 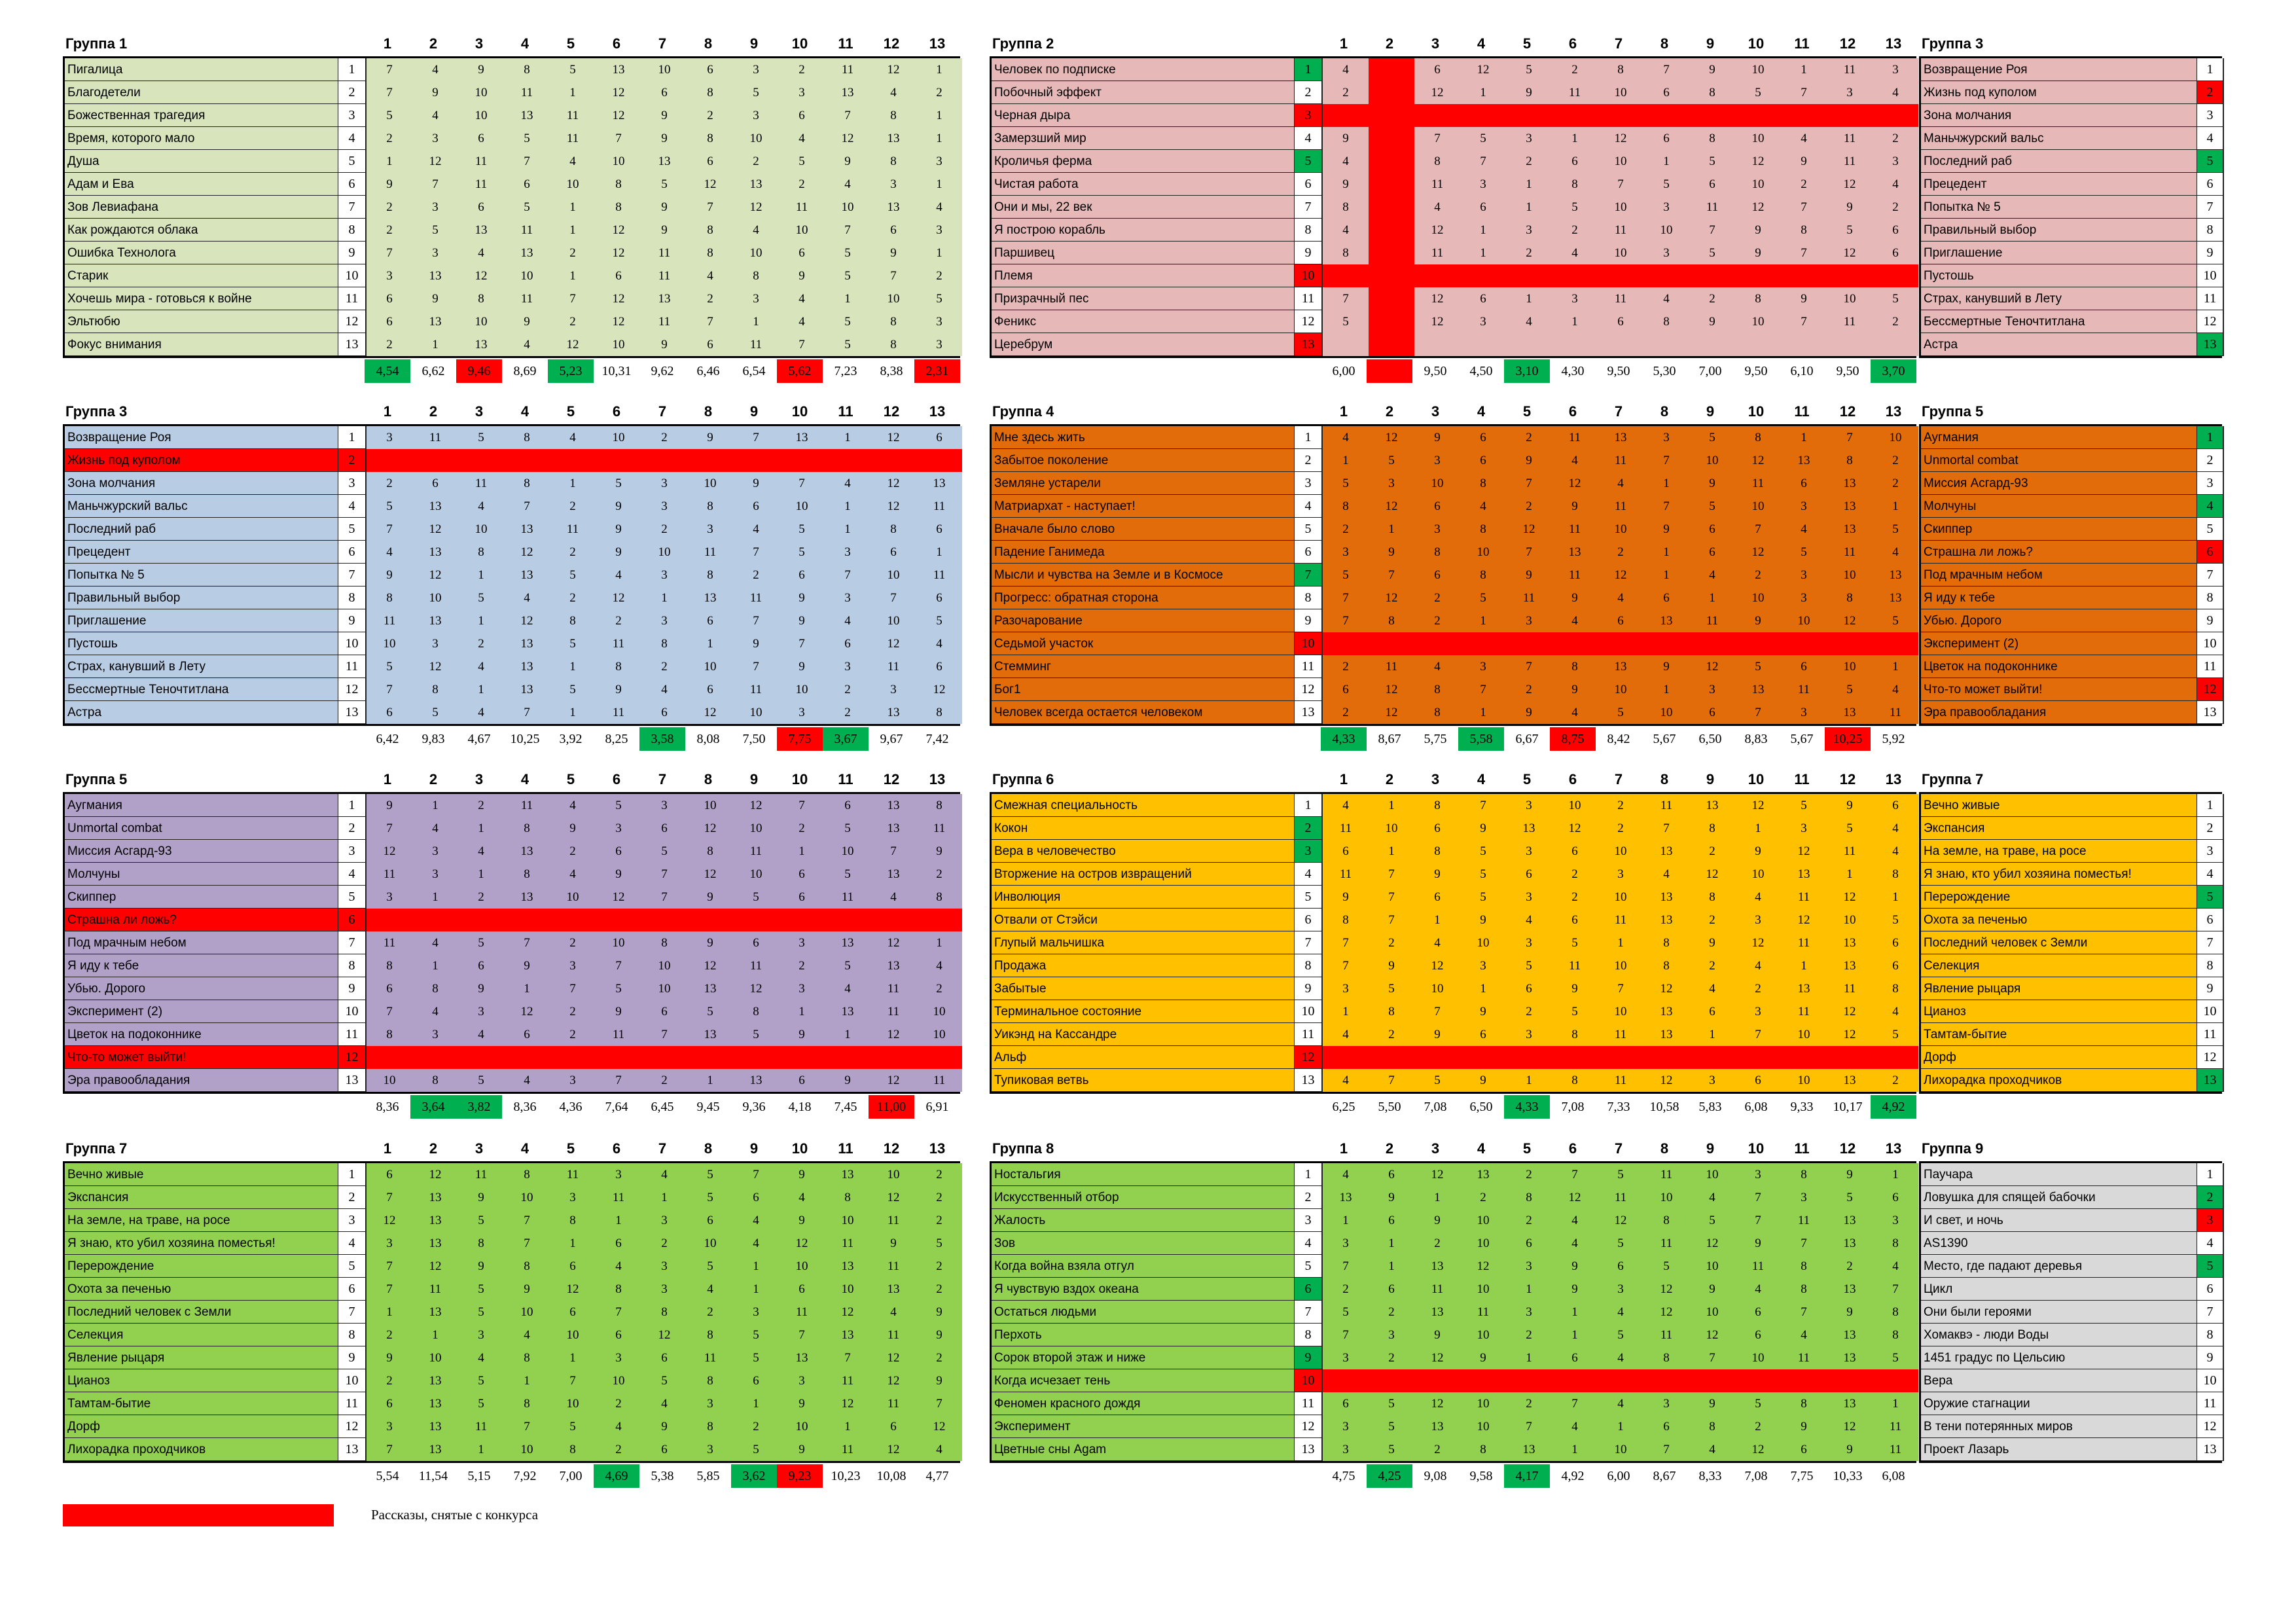 I want to click on average-cell: 9,62, so click(x=662, y=371).